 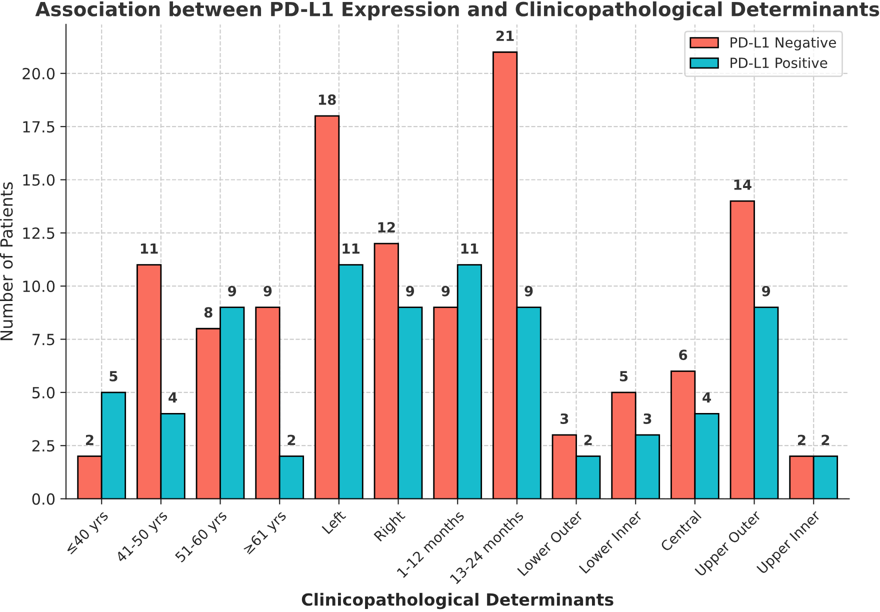 I want to click on data-label: 21, so click(x=505, y=35).